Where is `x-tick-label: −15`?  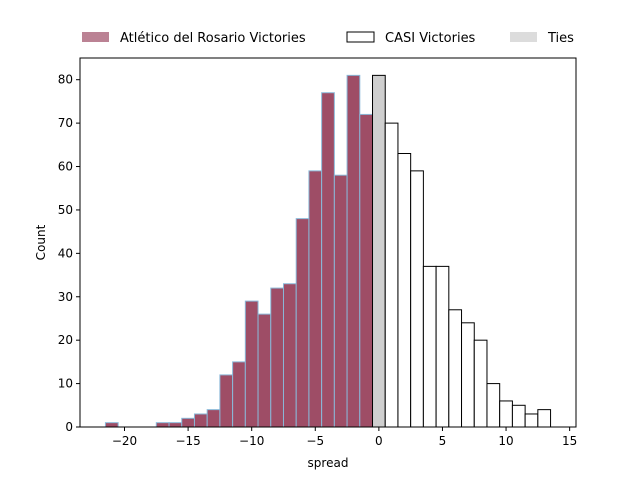 x-tick-label: −15 is located at coordinates (187, 441).